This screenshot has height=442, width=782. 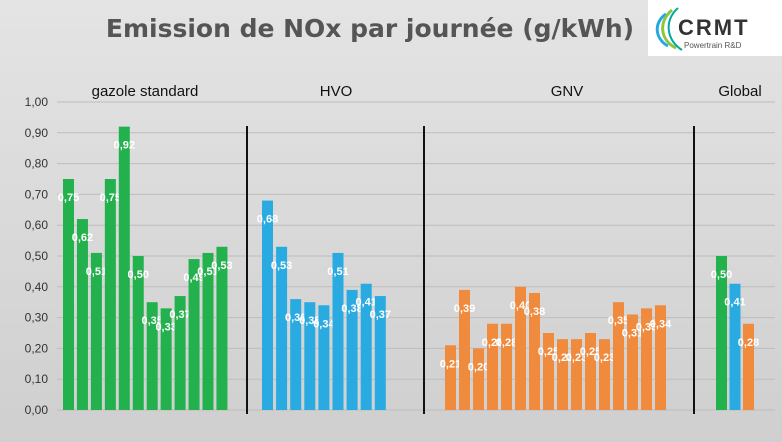 What do you see at coordinates (37, 348) in the screenshot?
I see `y-tick-label: 0,20` at bounding box center [37, 348].